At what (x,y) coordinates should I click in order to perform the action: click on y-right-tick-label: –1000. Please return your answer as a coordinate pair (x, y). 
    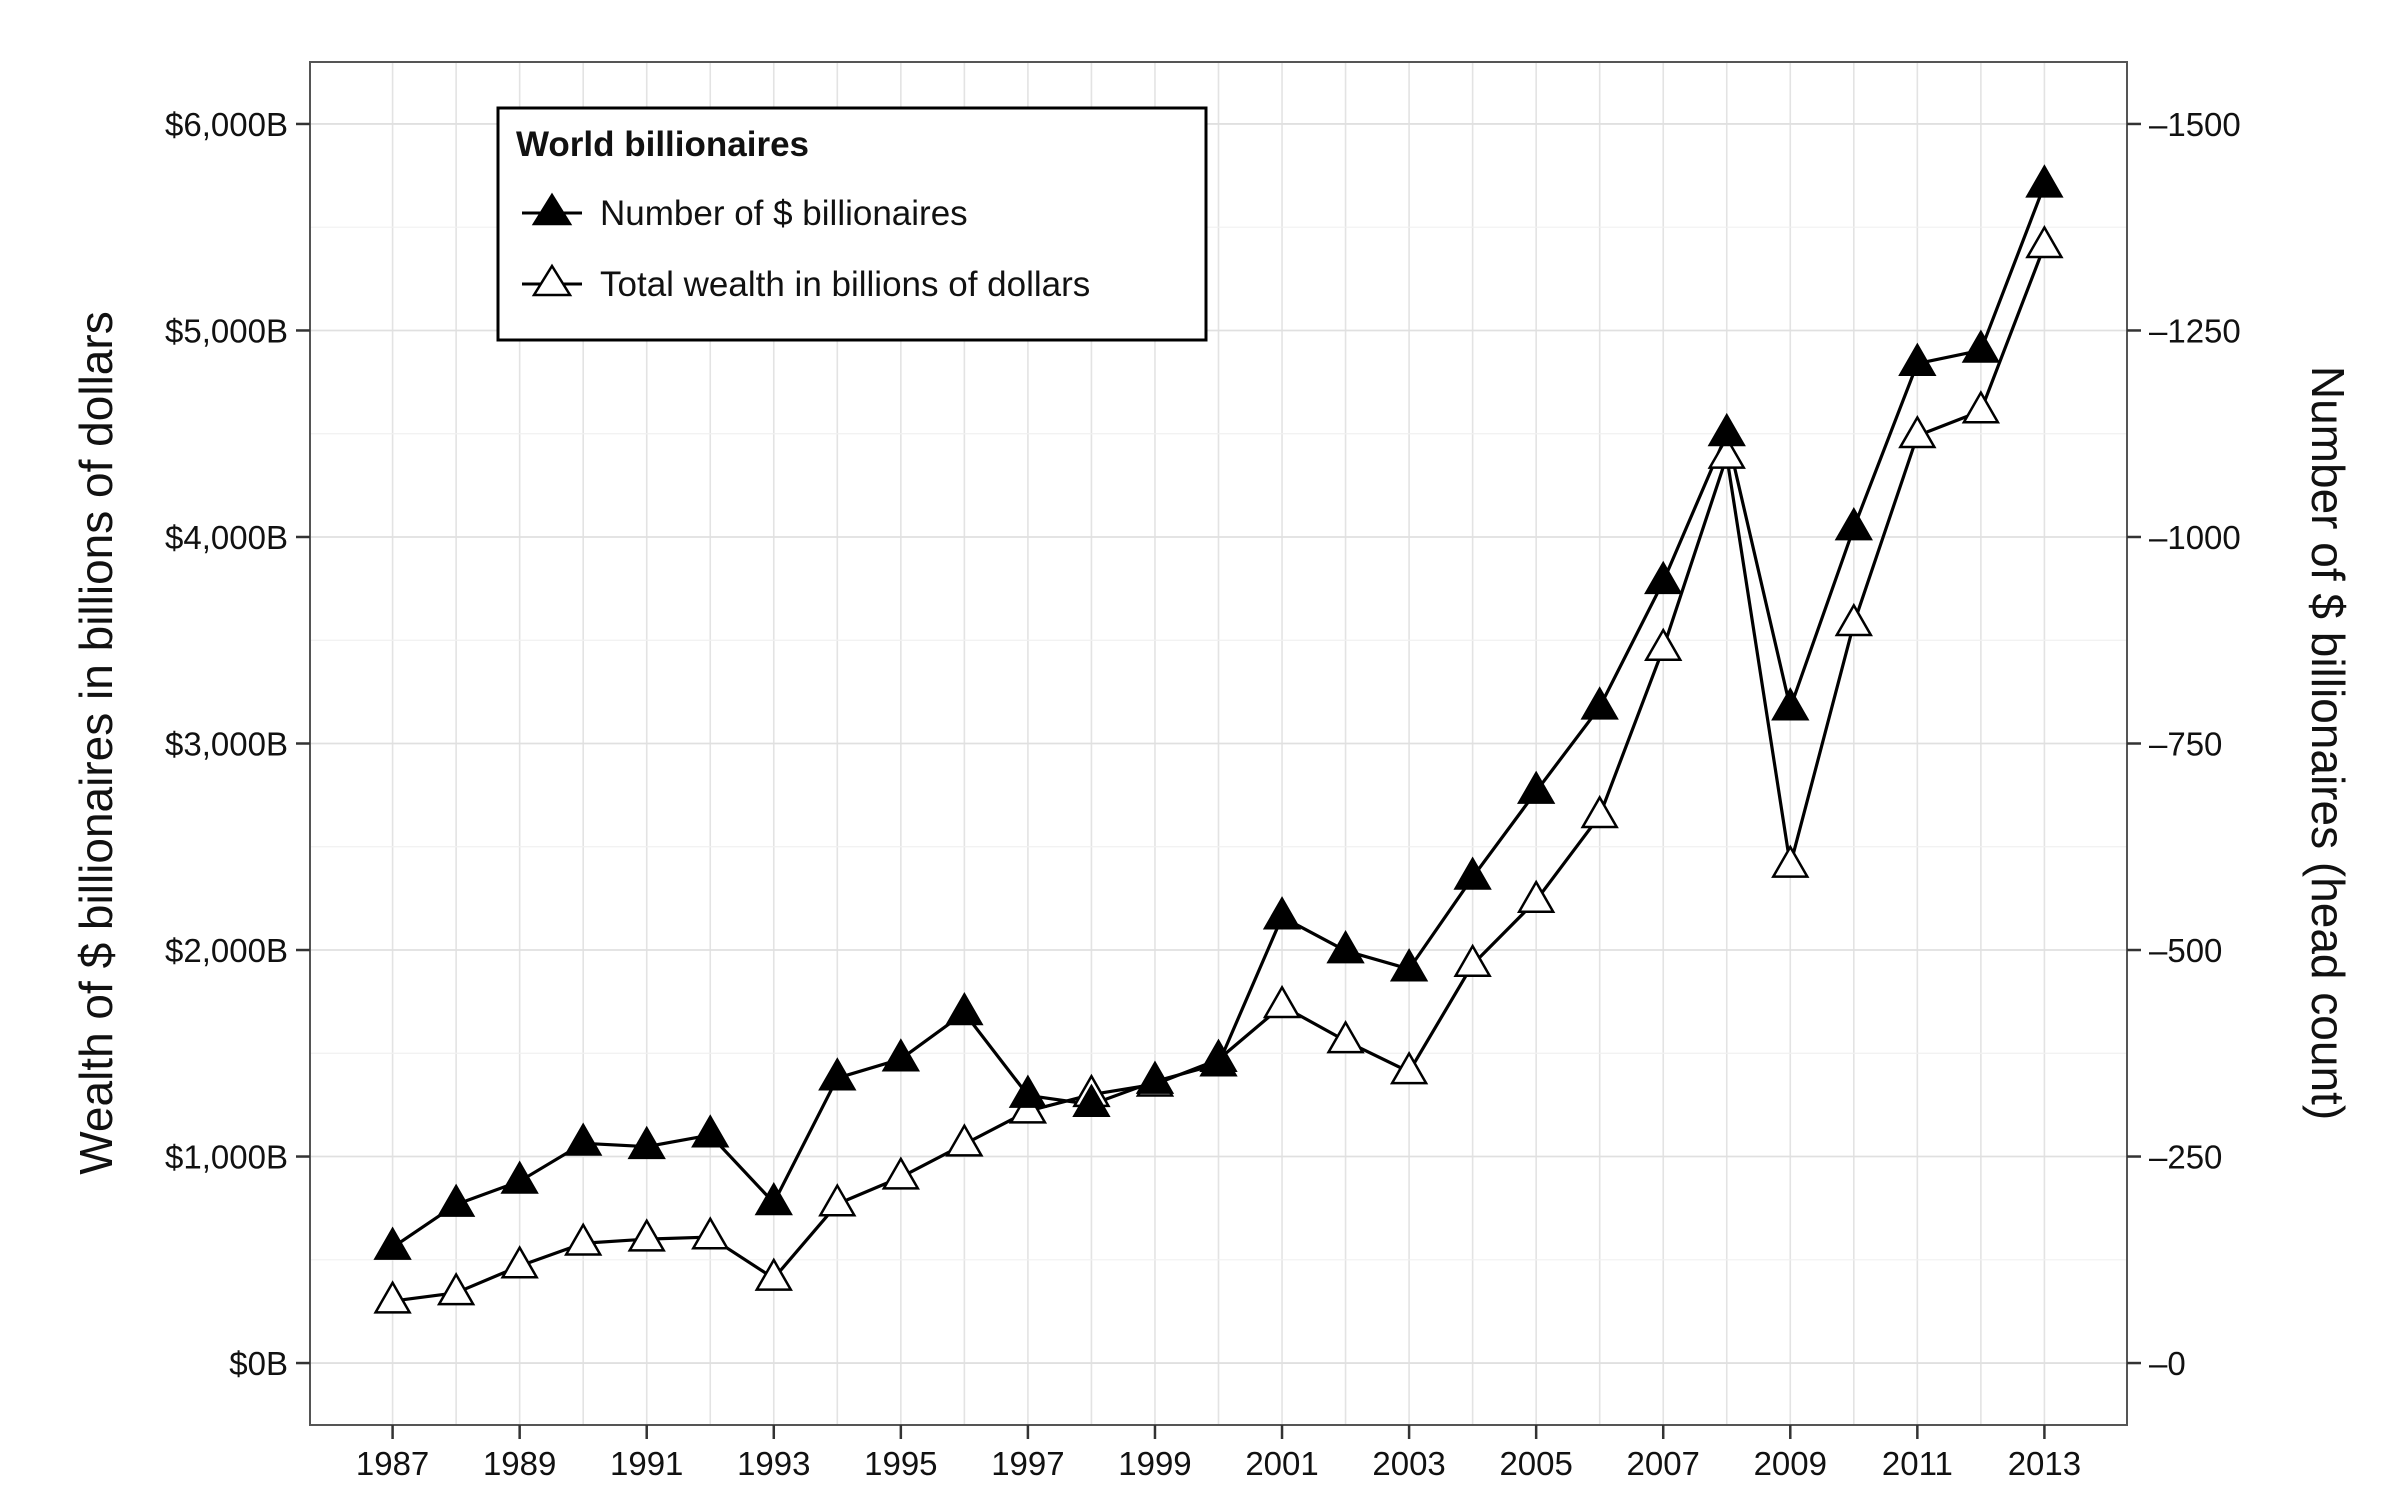
    Looking at the image, I should click on (2195, 537).